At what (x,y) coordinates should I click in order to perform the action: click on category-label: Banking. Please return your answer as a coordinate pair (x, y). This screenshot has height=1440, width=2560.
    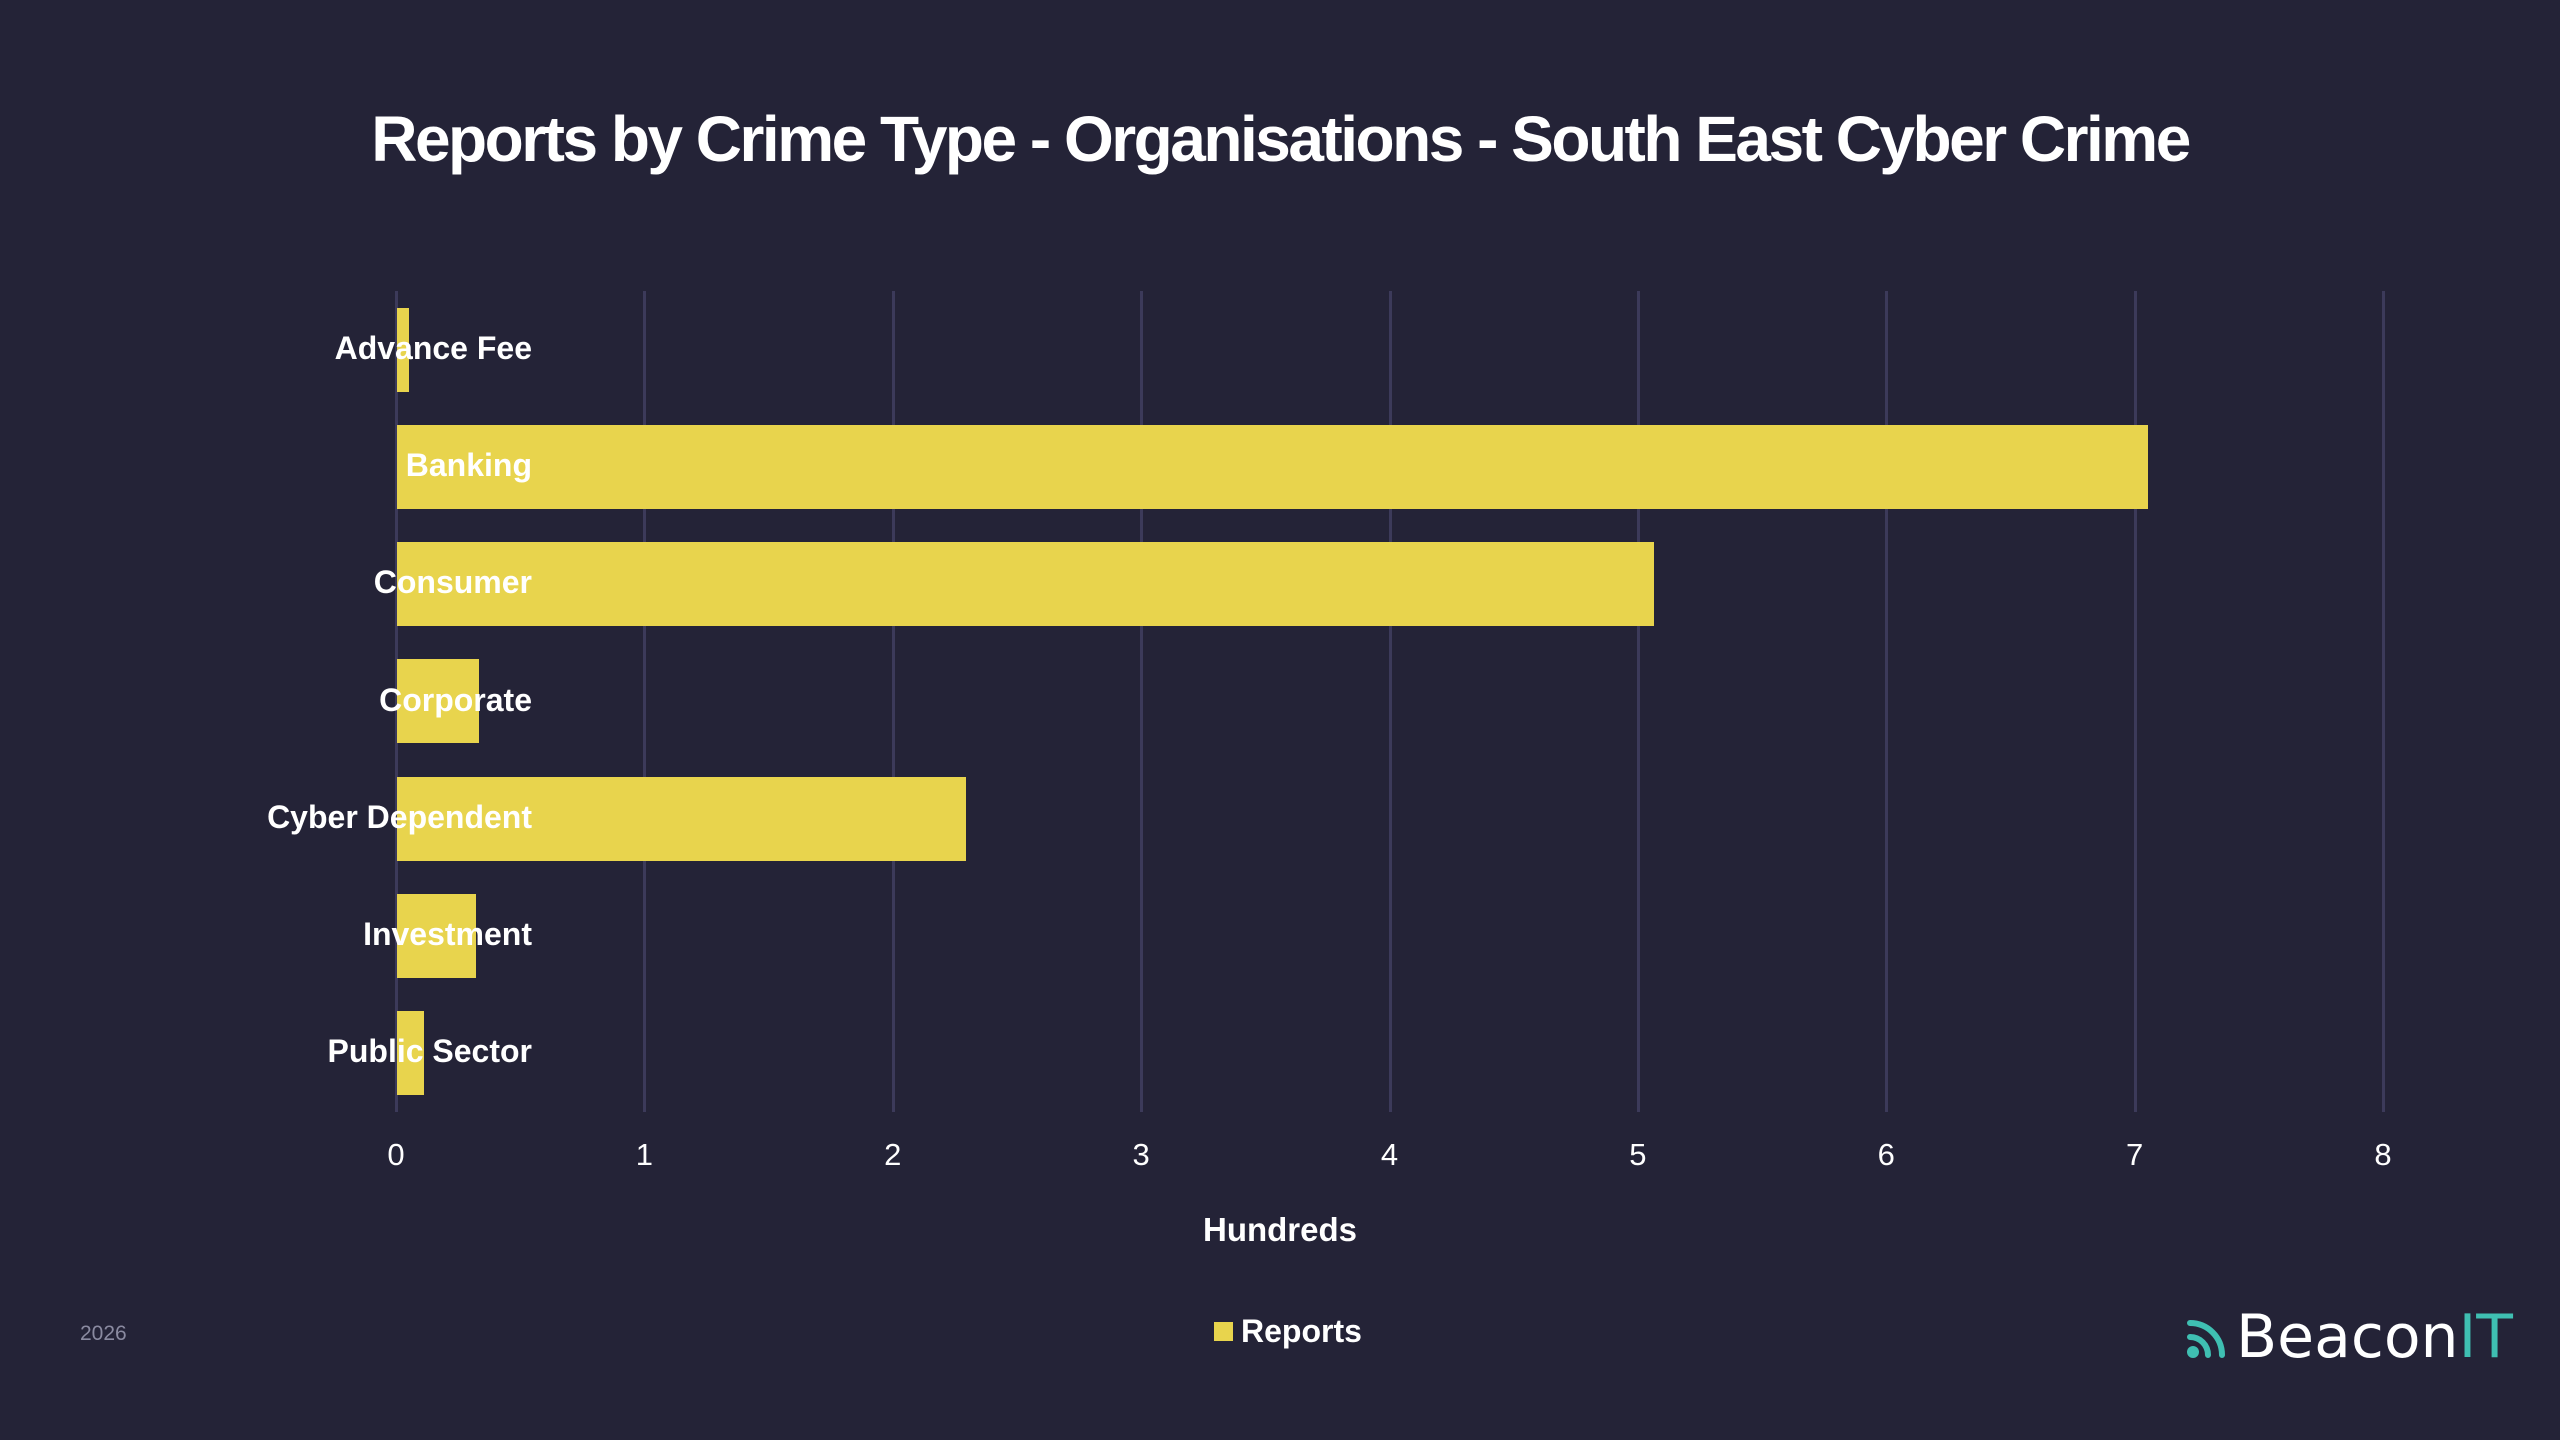
    Looking at the image, I should click on (468, 464).